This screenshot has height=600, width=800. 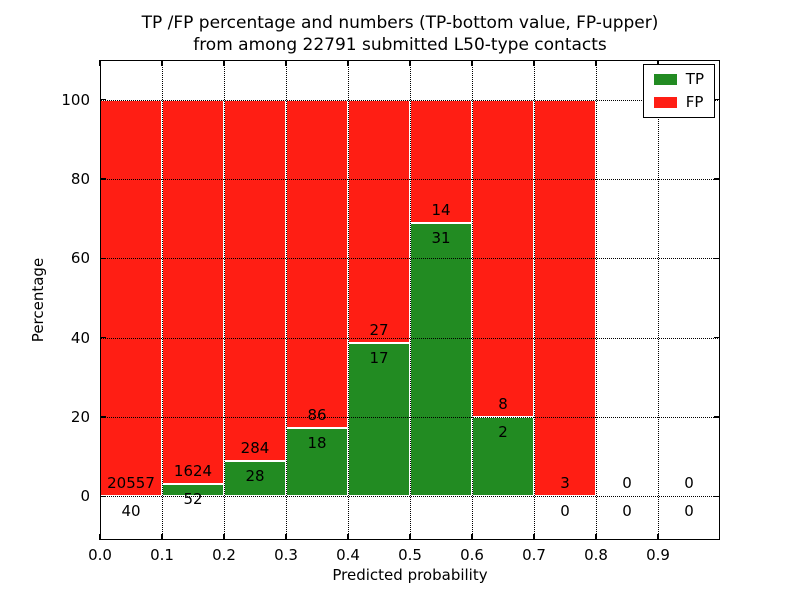 What do you see at coordinates (472, 555) in the screenshot?
I see `x-tick-label: 0.6` at bounding box center [472, 555].